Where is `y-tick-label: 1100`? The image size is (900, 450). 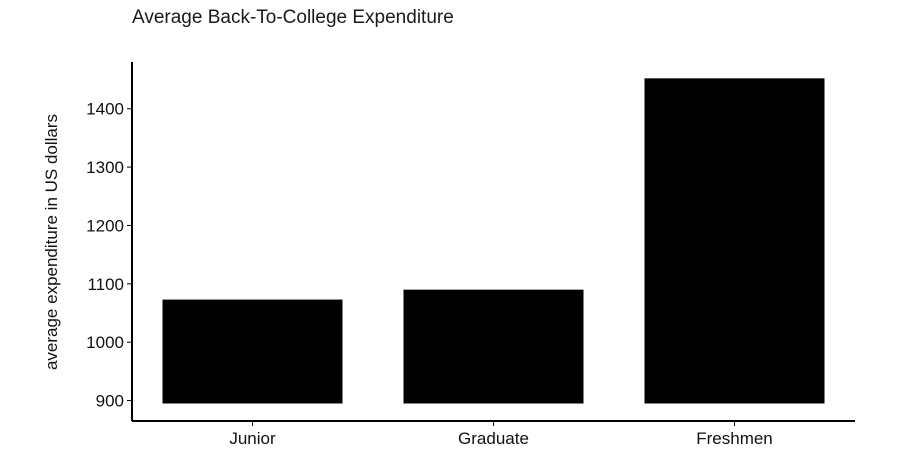 y-tick-label: 1100 is located at coordinates (105, 284).